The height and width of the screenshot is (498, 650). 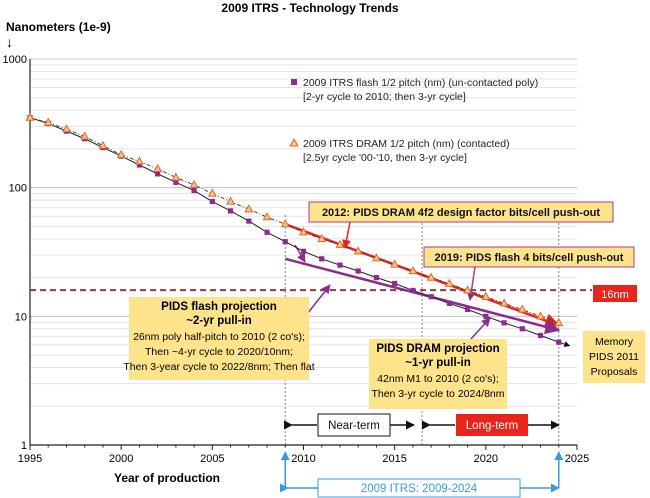 What do you see at coordinates (384, 97) in the screenshot?
I see `legend-flash-note: [2-yr cycle to 2010; then 3-yr cycle]` at bounding box center [384, 97].